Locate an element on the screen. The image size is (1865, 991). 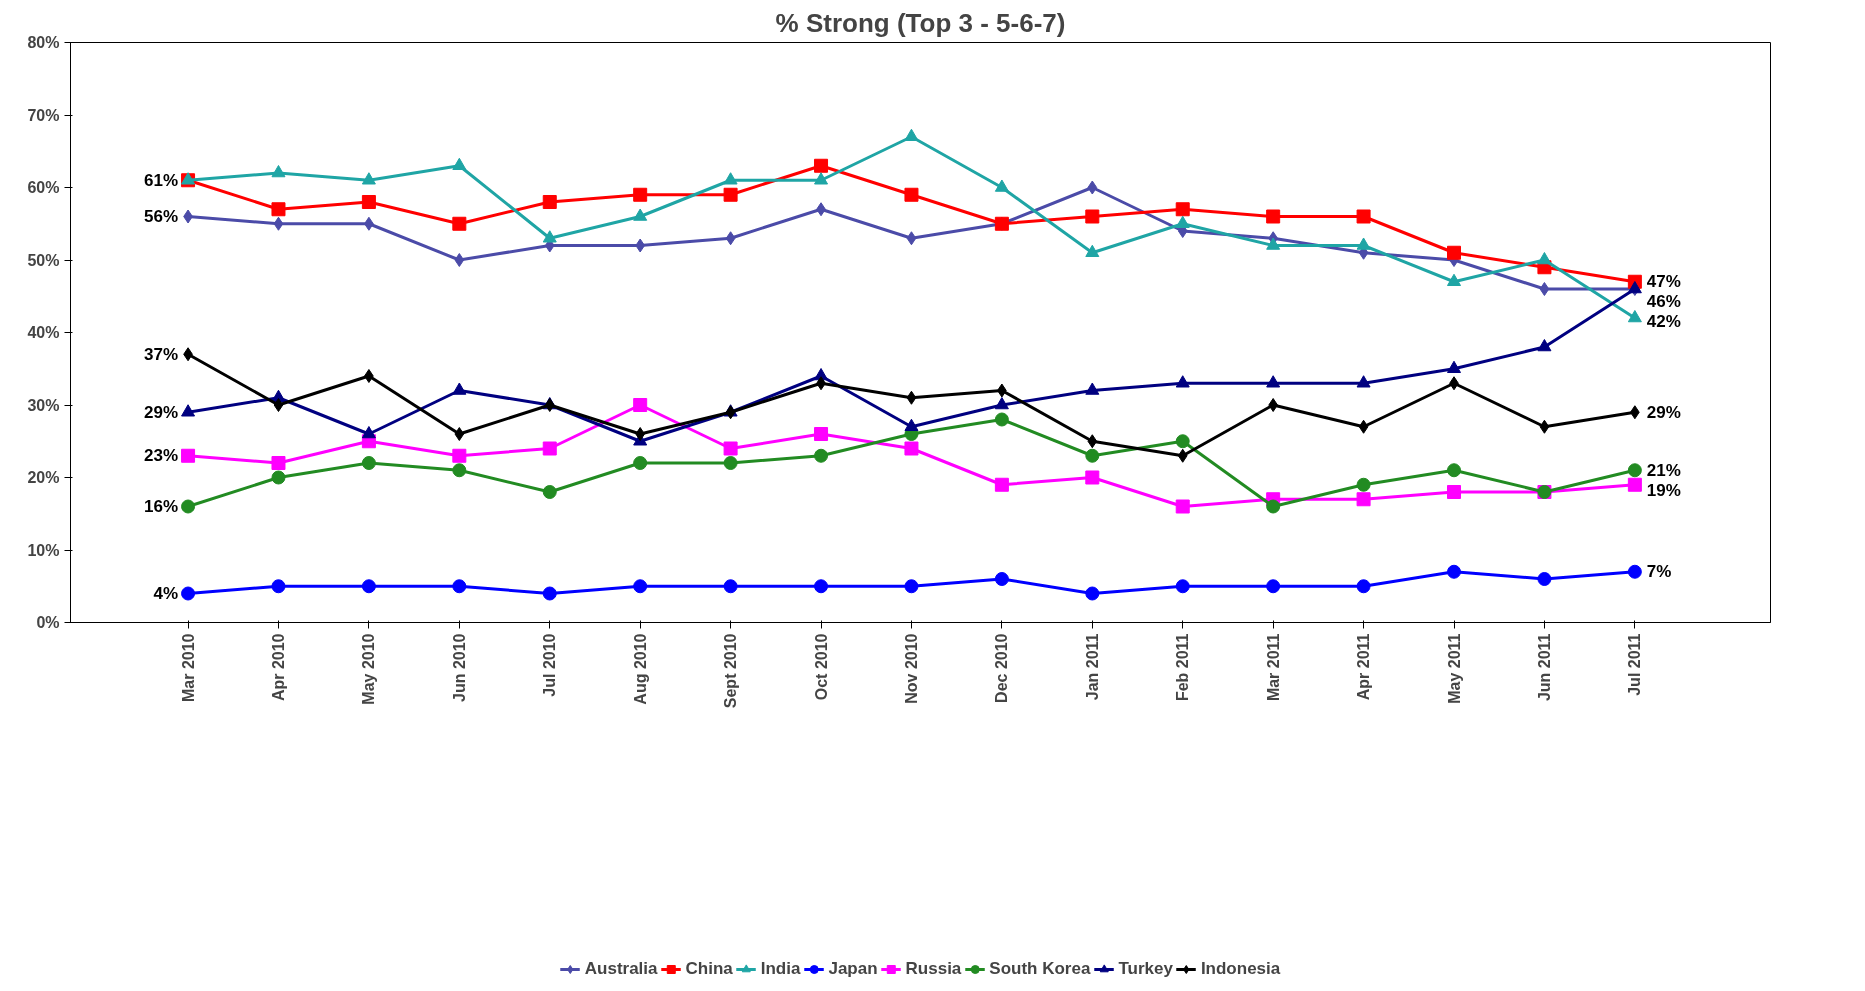
x-tick-label: Mar 2010 is located at coordinates (188, 667).